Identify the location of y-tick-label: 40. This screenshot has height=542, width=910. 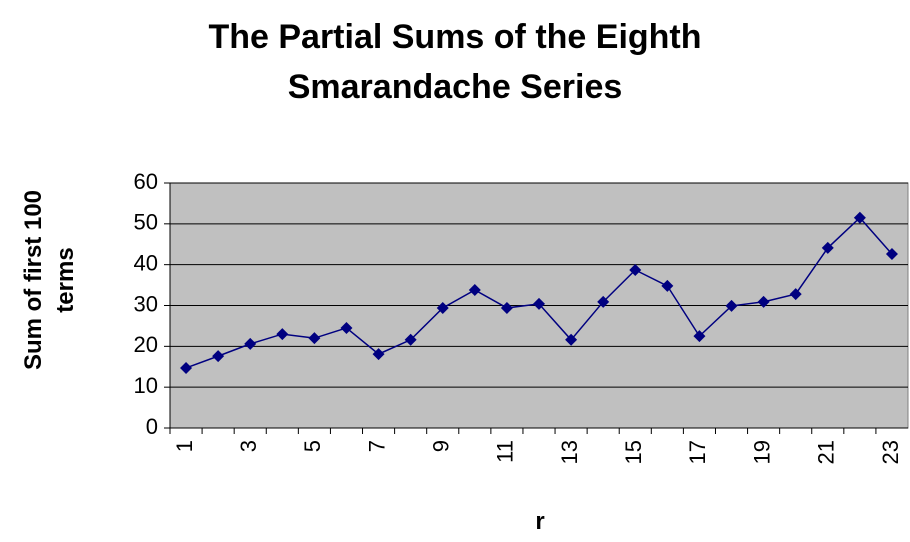
(146, 262).